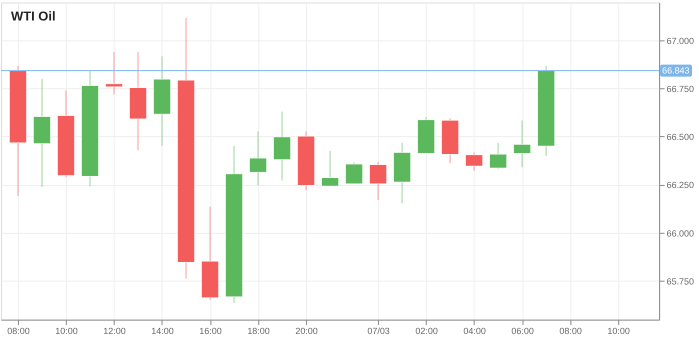  I want to click on y-tick-label: 66.000, so click(680, 233).